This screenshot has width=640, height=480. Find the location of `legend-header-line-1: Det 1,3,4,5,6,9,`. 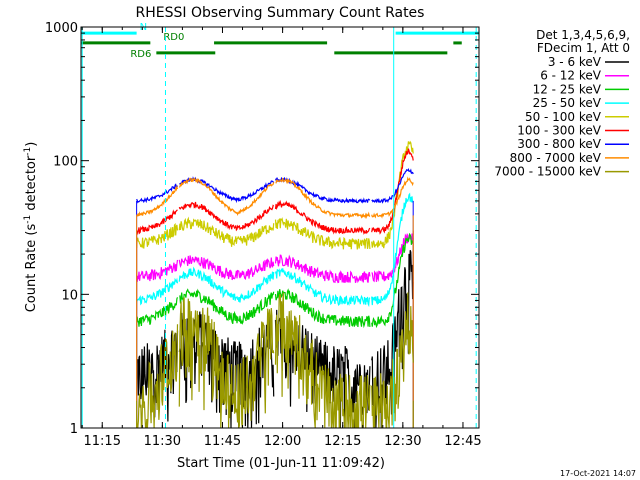

legend-header-line-1: Det 1,3,4,5,6,9, is located at coordinates (583, 35).